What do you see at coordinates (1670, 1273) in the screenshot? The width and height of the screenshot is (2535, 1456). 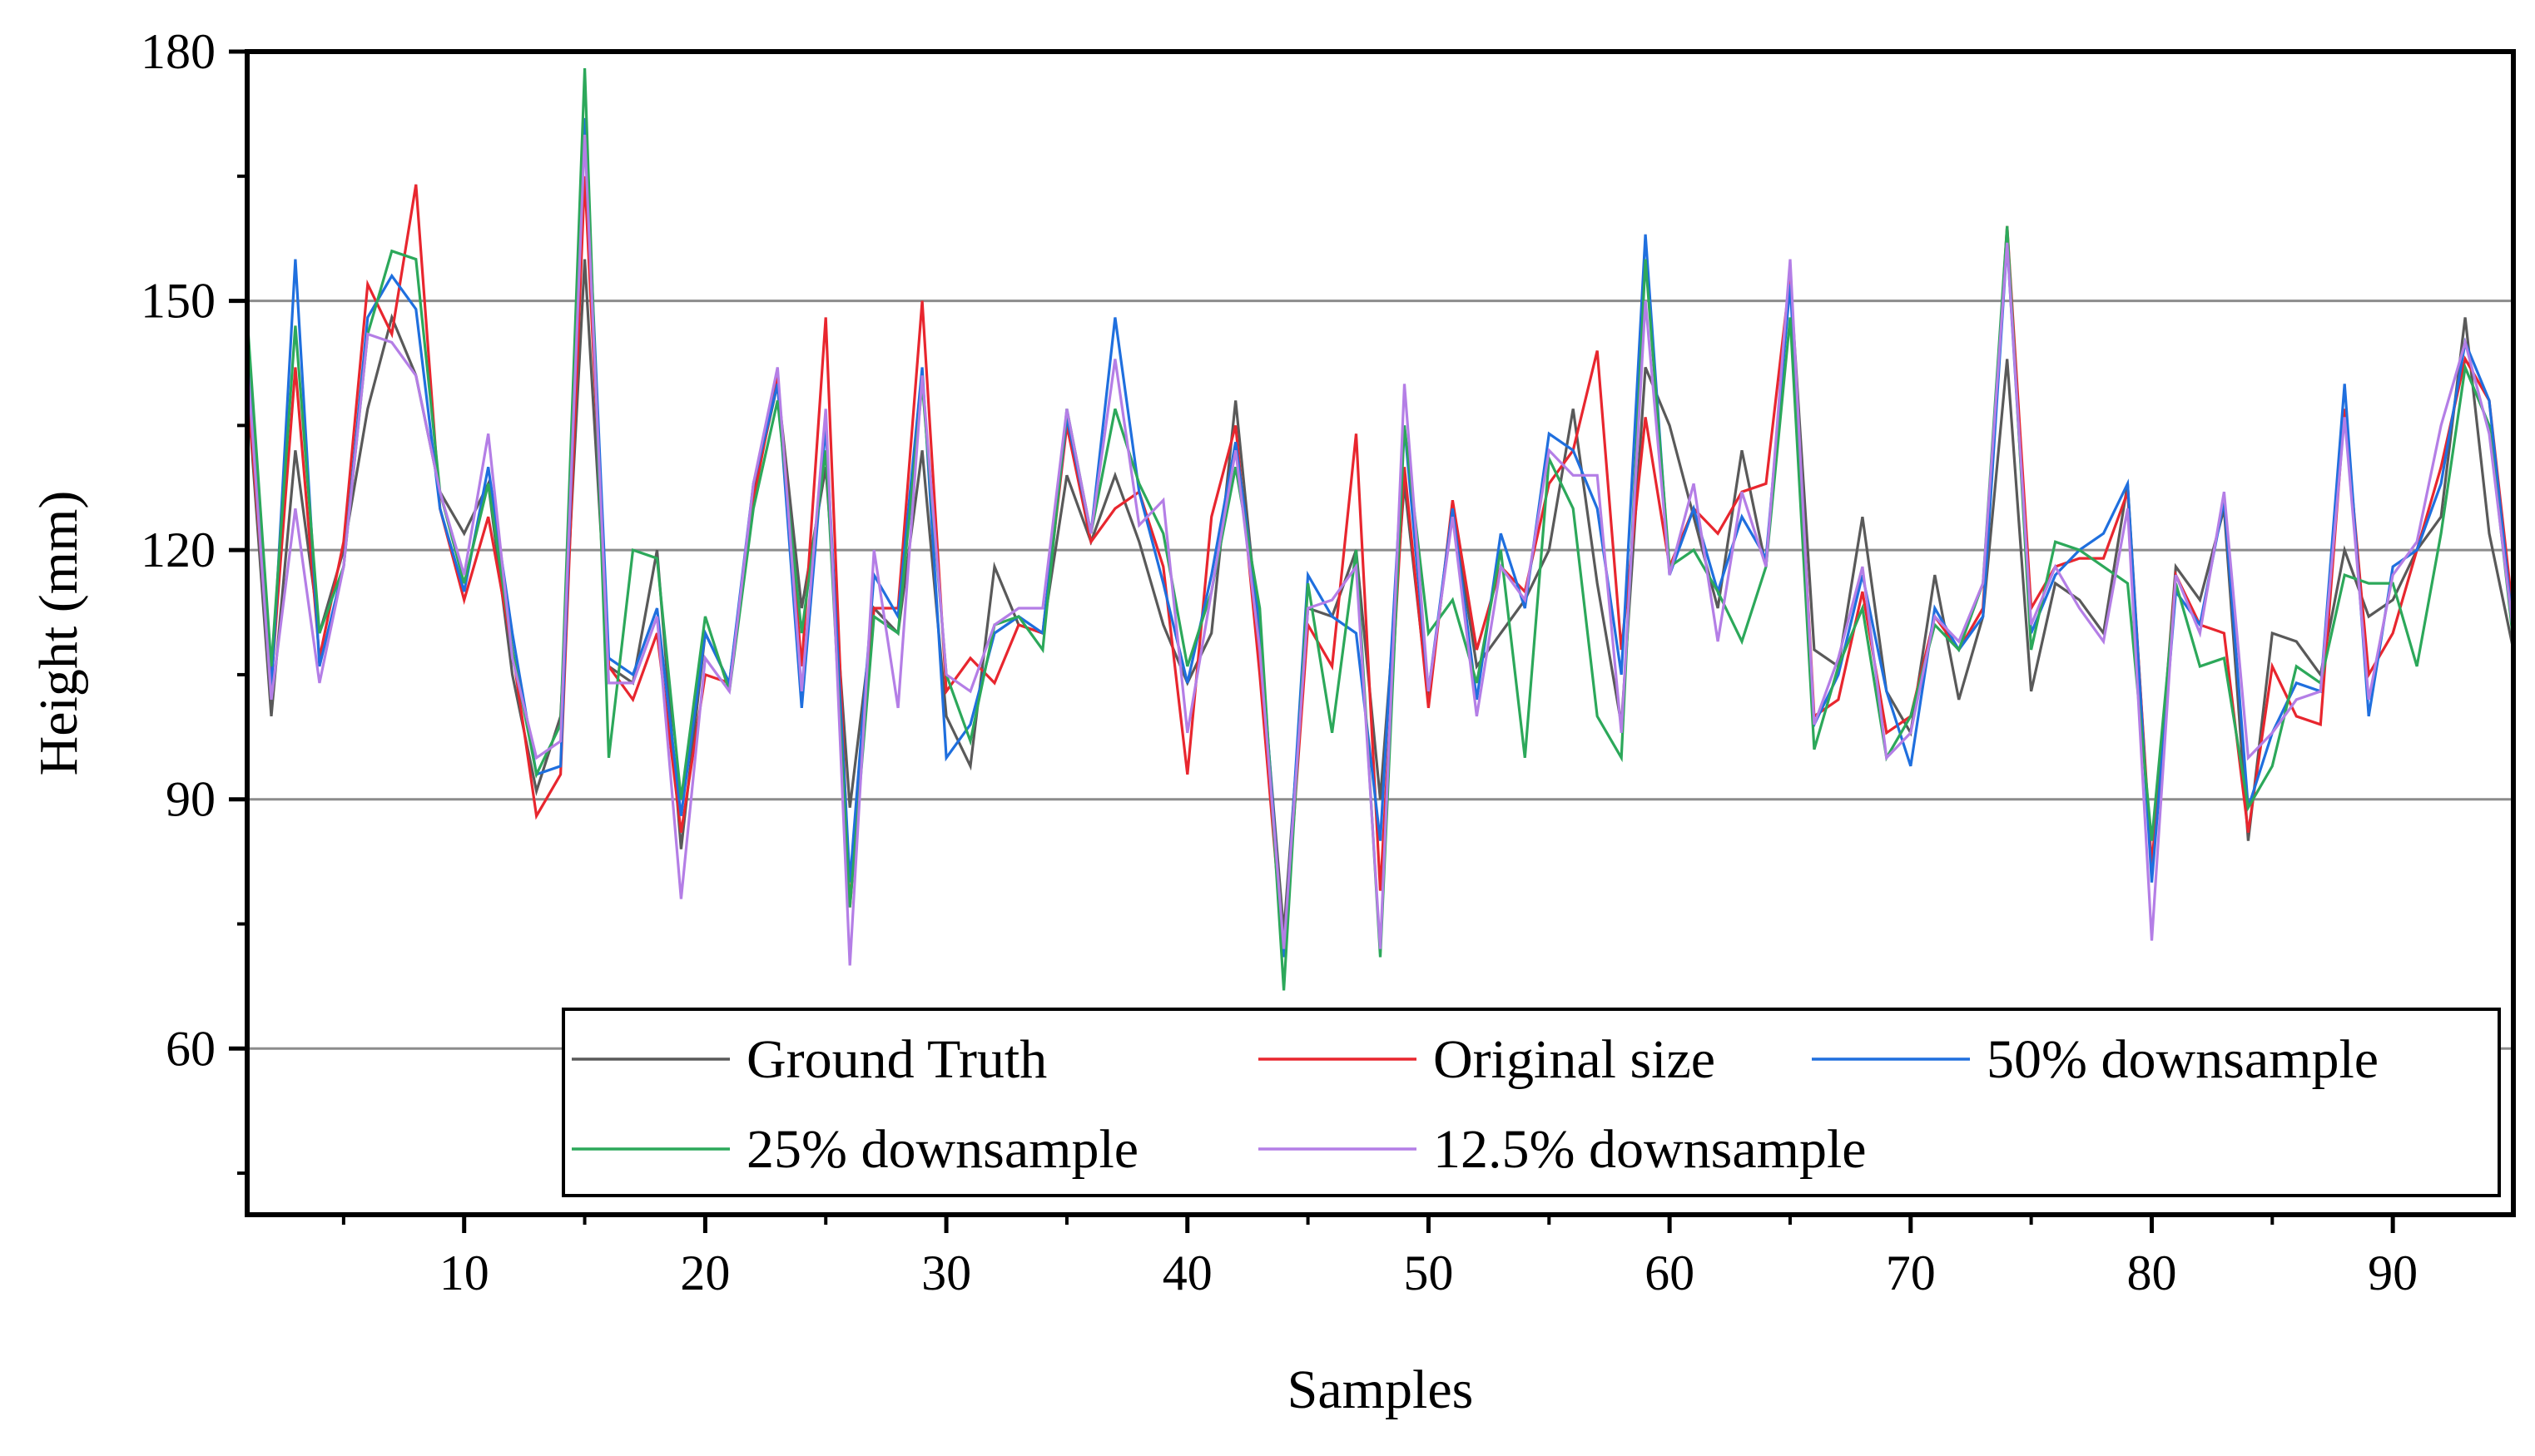 I see `x-tick-label: 60` at bounding box center [1670, 1273].